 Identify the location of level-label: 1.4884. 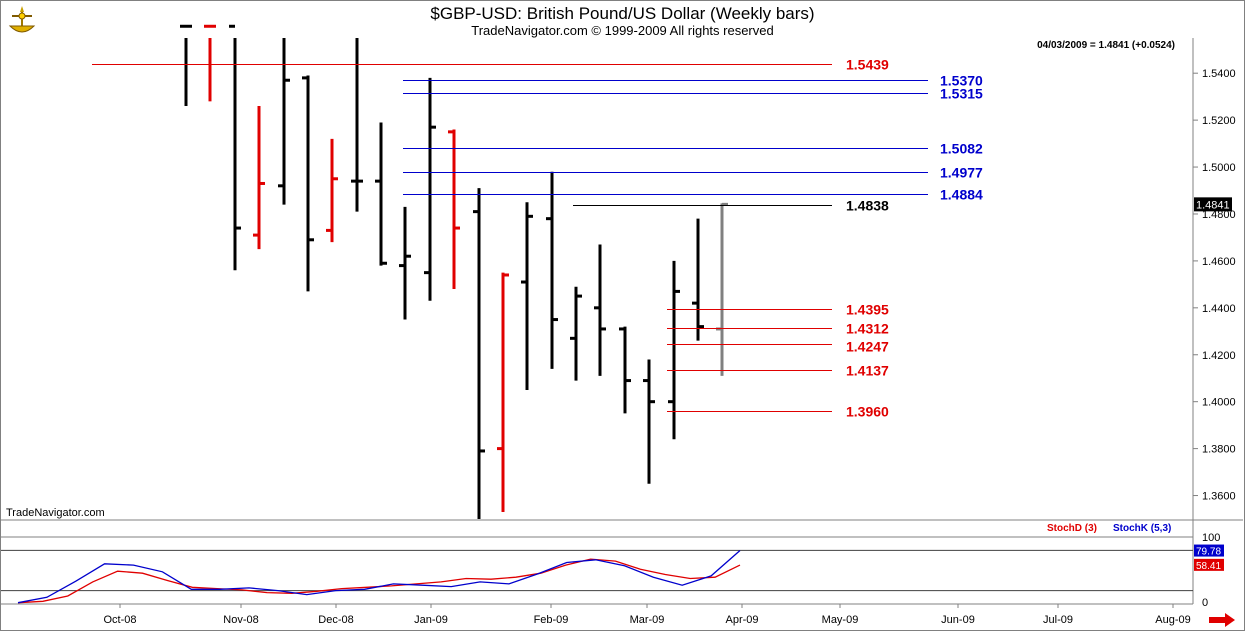
(961, 195).